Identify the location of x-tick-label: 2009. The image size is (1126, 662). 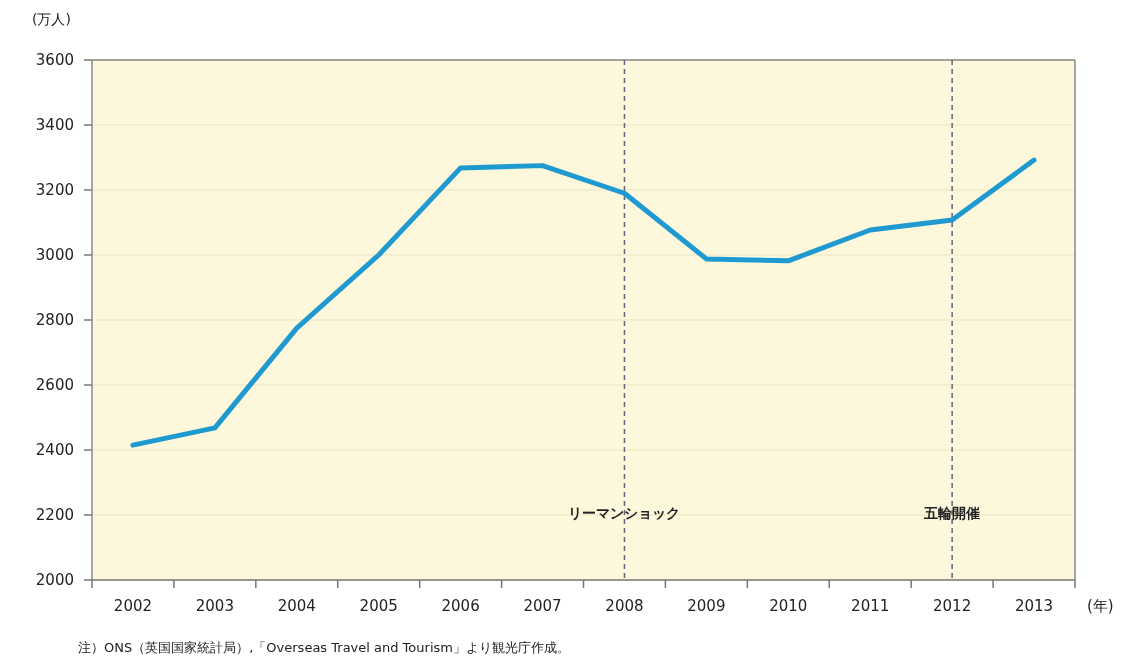
(706, 606).